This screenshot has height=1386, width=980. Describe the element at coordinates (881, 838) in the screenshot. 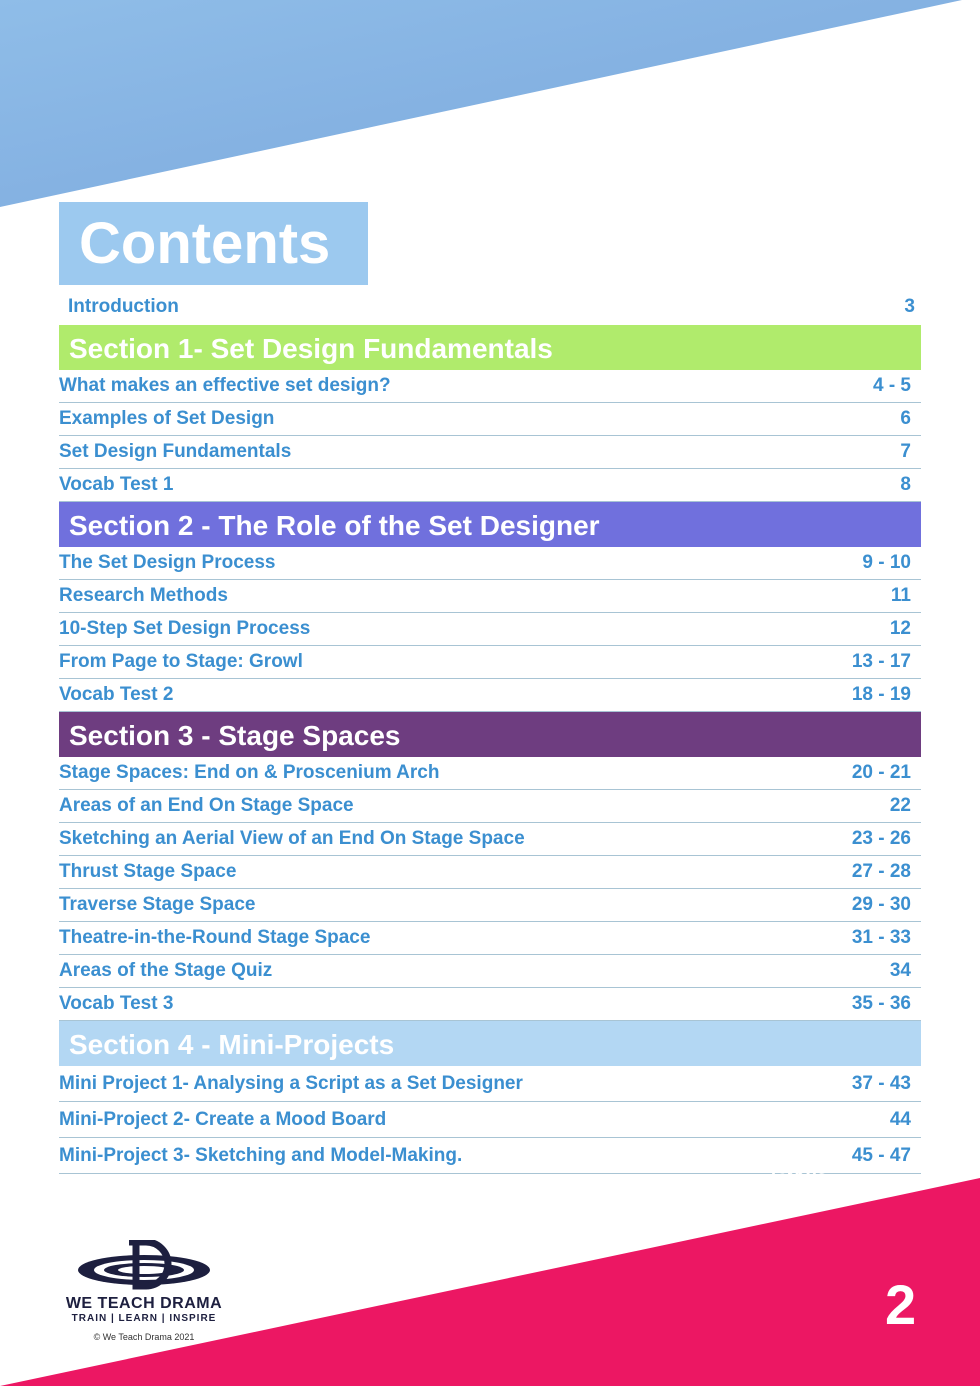

I see `toc-pages: 23 - 26` at that location.